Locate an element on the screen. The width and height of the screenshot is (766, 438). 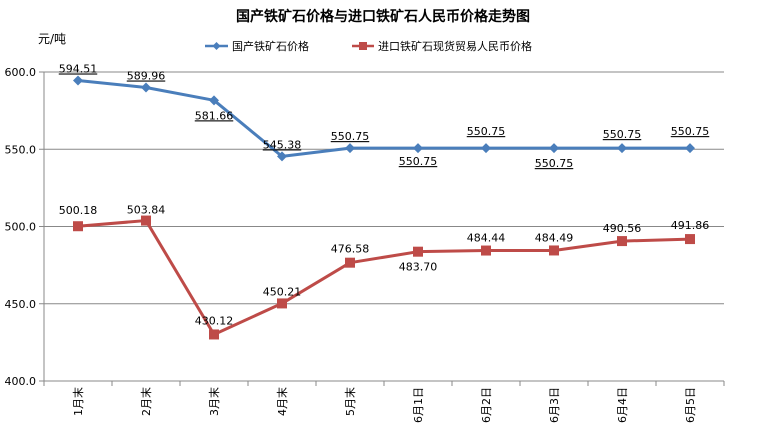
legend-item-imported: 进口铁矿石现货贸易人民币价格 is located at coordinates (442, 46).